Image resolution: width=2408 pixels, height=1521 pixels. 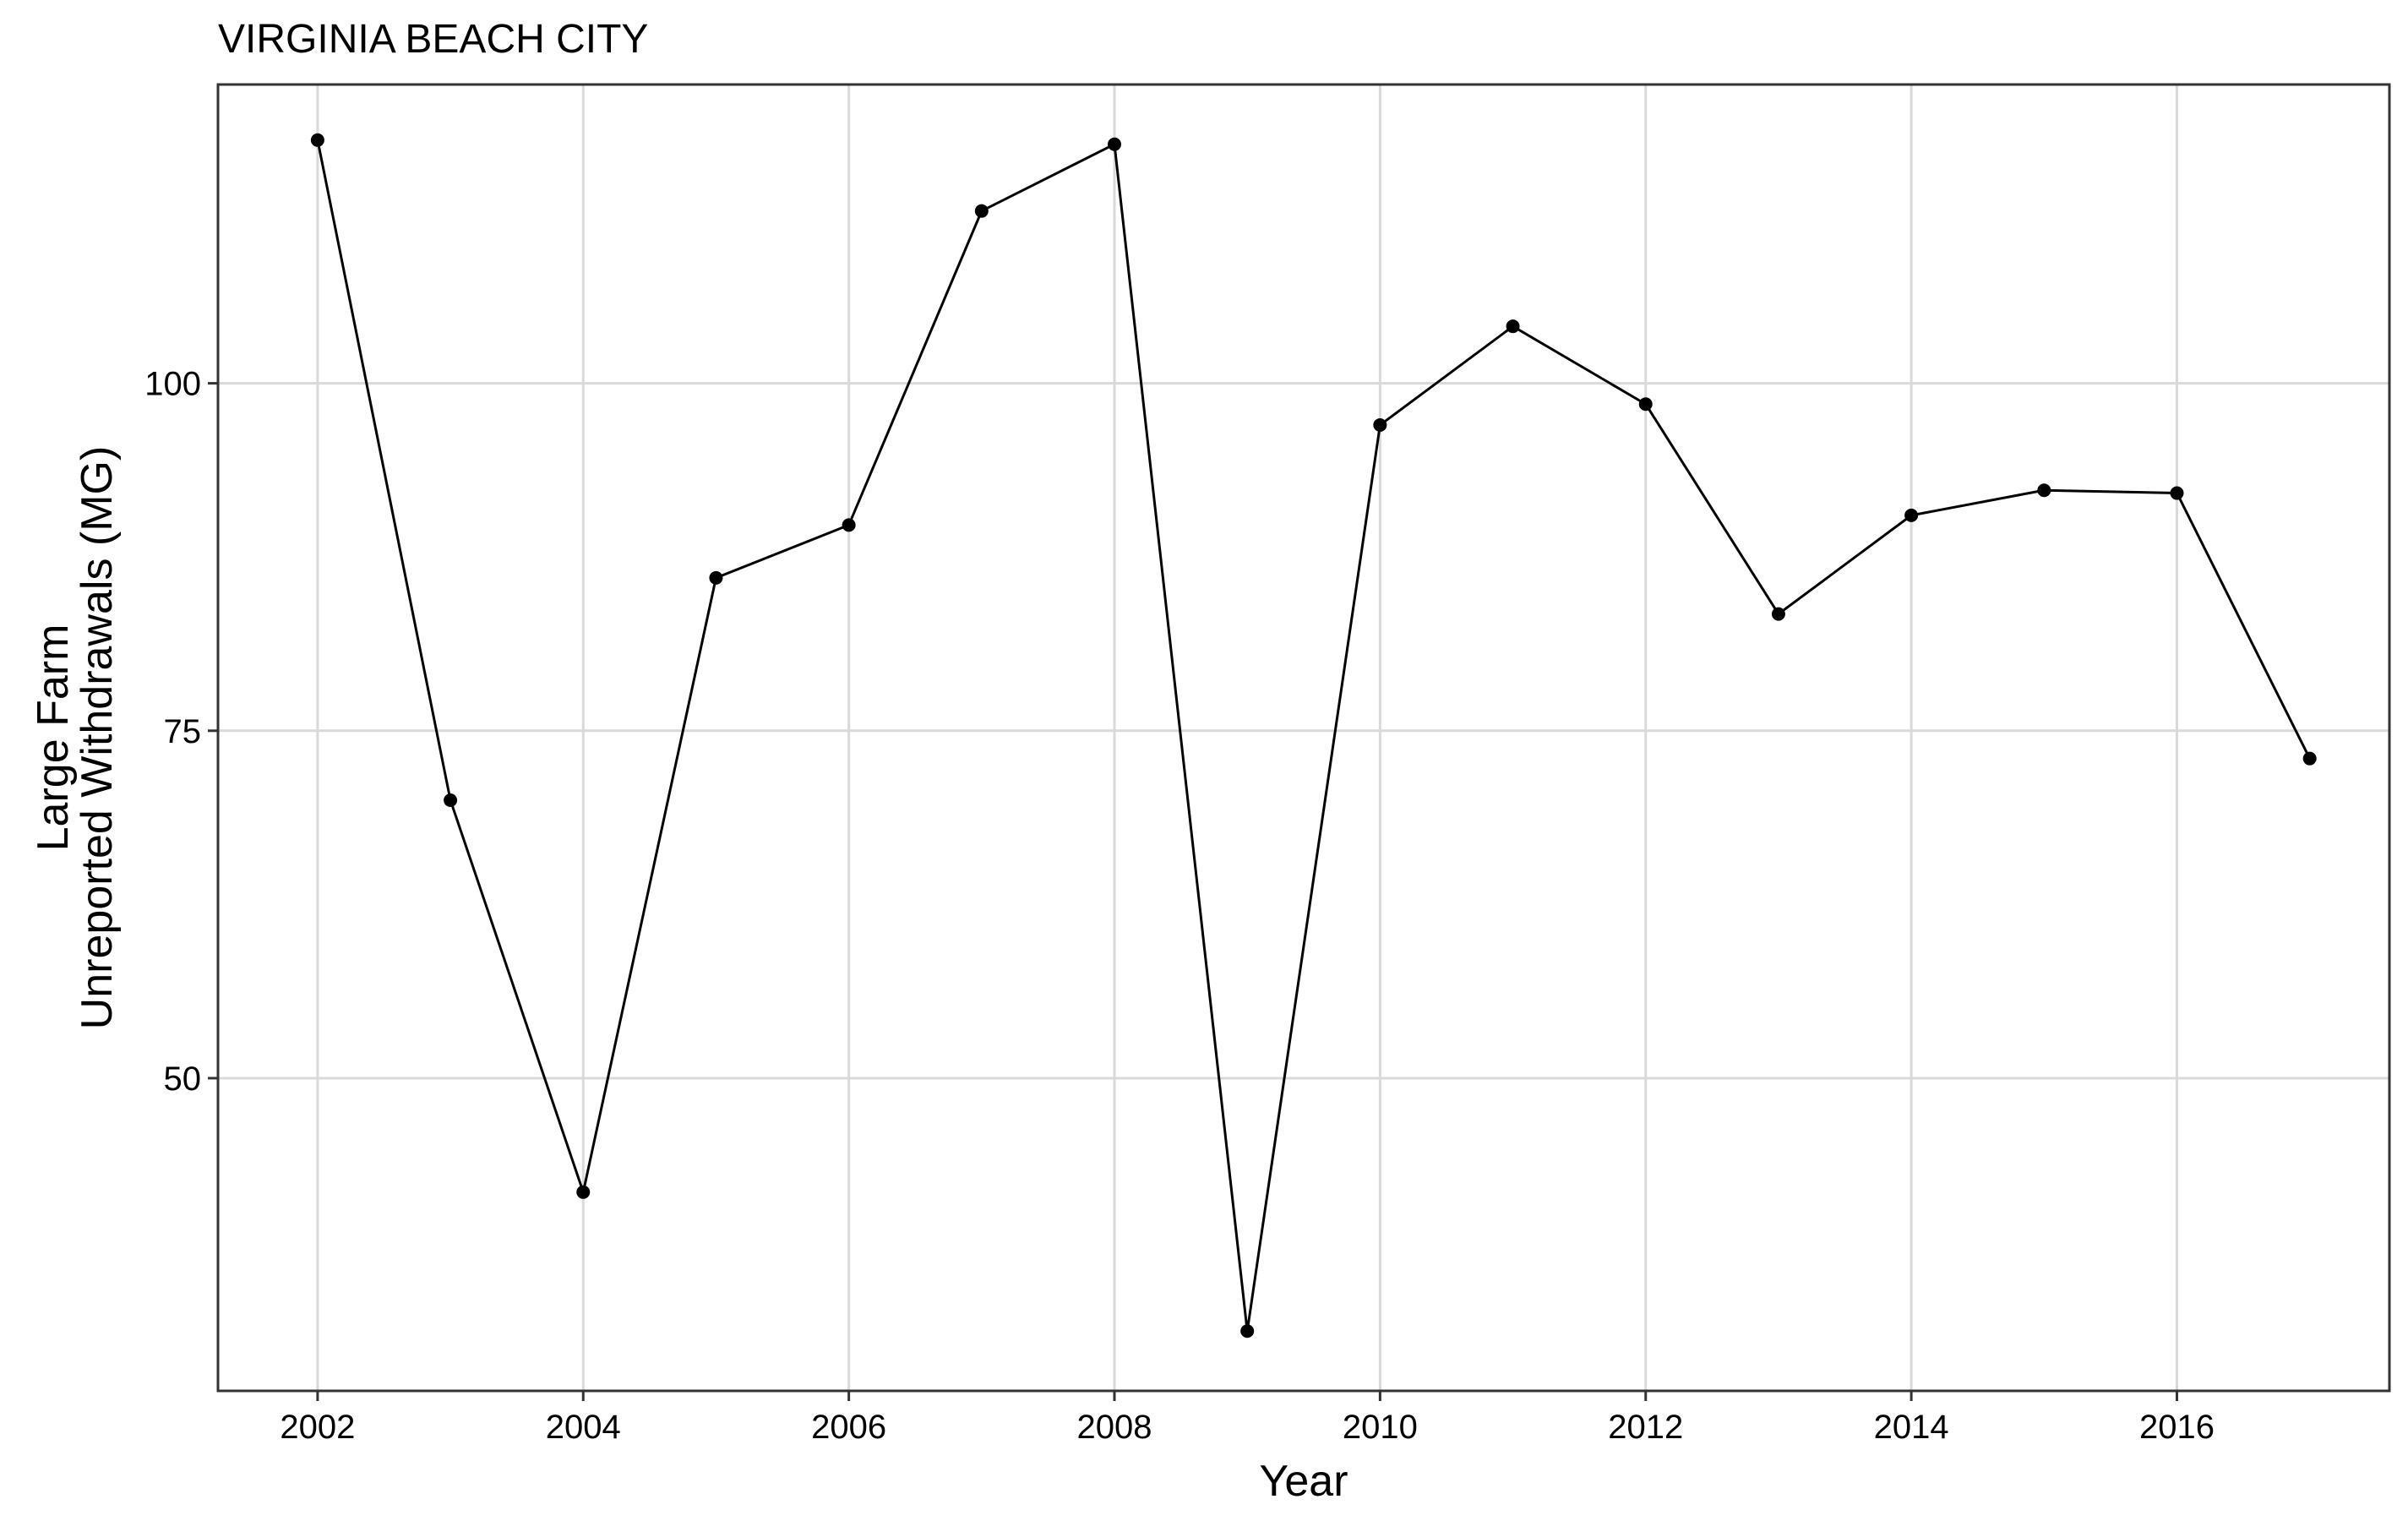 I want to click on y-axis-title: Large Farm Unreported Withdrawals (MG), so click(x=75, y=738).